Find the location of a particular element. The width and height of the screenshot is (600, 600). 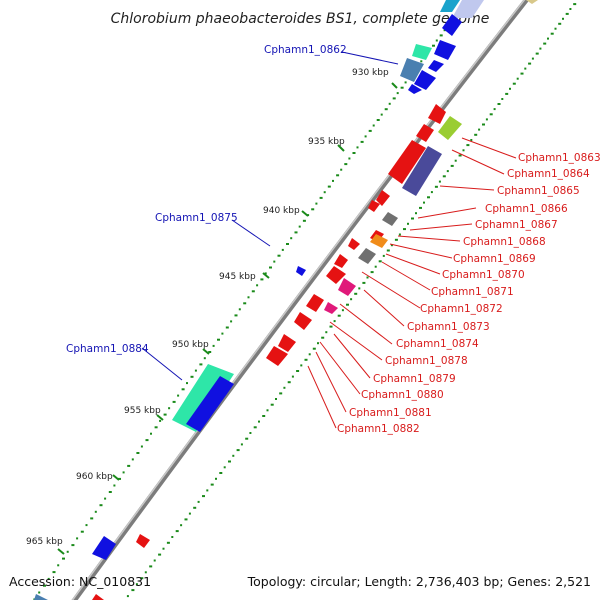

gene-label: Cphamn1_0881 is located at coordinates (390, 413).